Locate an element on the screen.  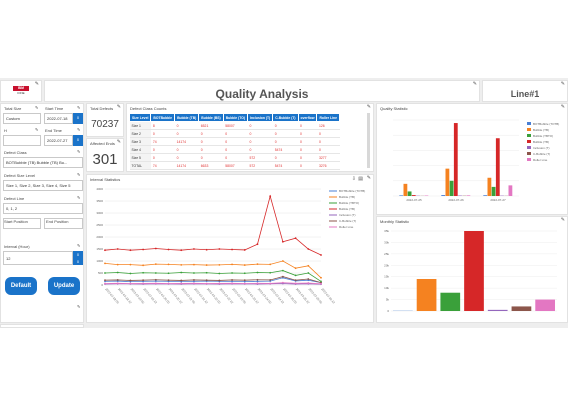
legend-label: C-Bubble (T) is located at coordinates (541, 154).